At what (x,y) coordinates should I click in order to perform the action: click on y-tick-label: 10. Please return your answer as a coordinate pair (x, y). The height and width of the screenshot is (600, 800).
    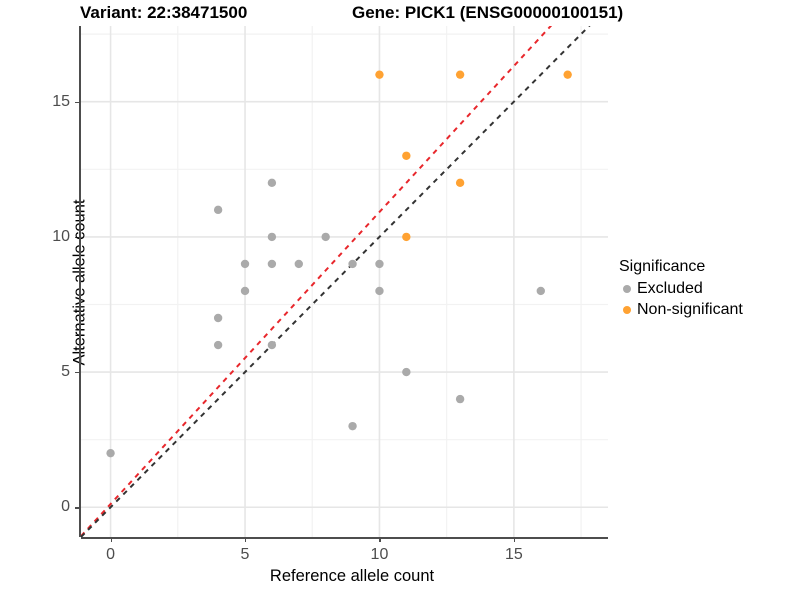
    Looking at the image, I should click on (61, 236).